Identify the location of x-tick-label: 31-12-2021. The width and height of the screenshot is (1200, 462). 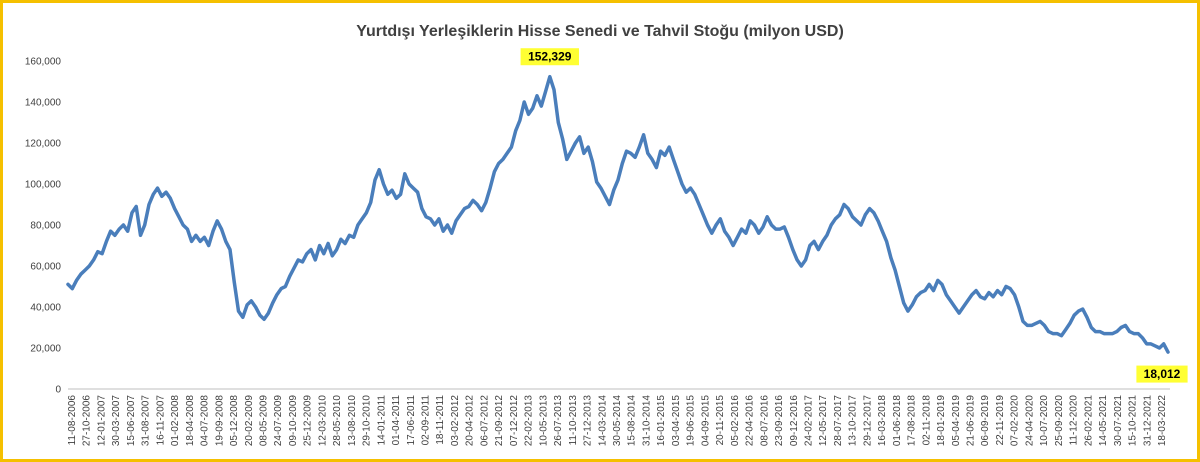
(1147, 421).